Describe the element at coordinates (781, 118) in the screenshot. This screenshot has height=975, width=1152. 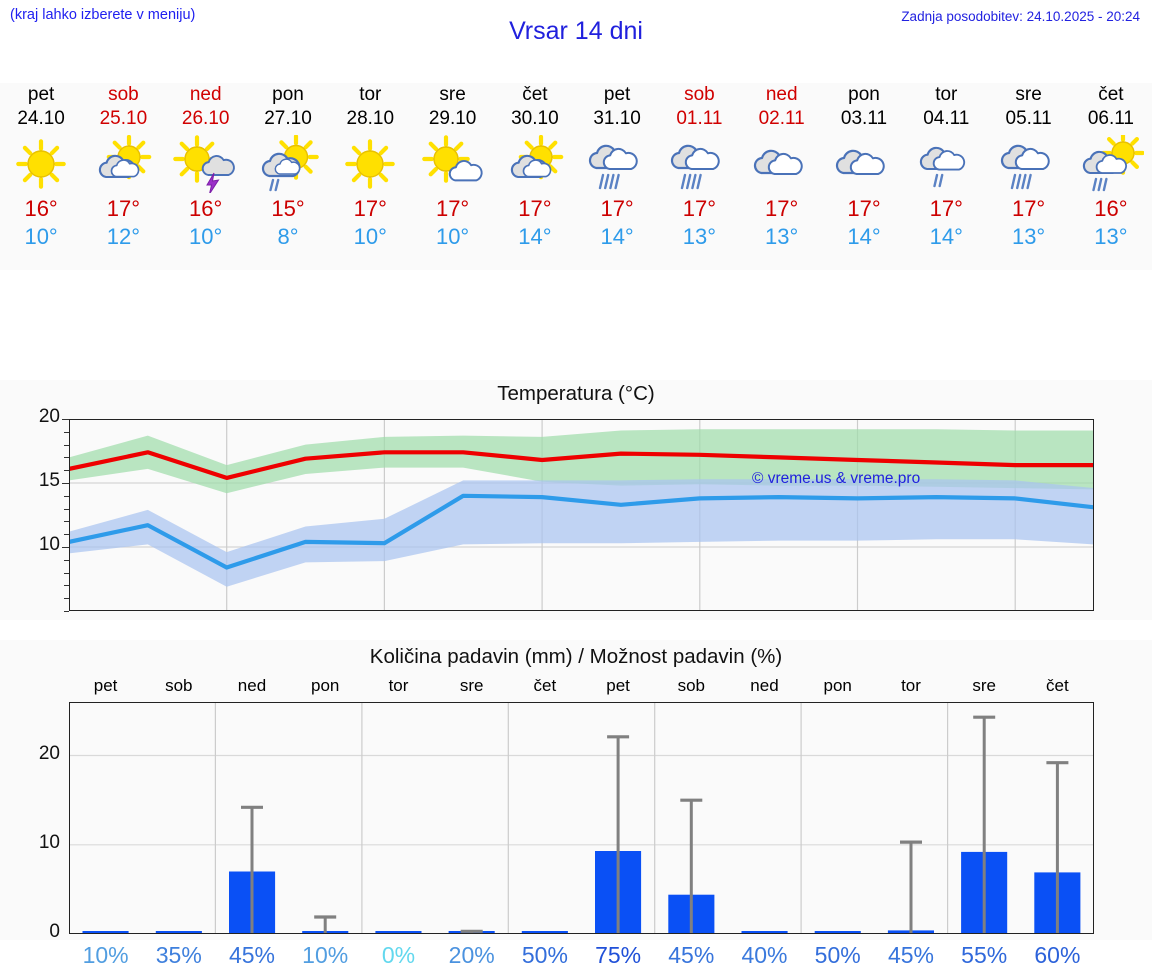
I see `day-date: 02.11` at that location.